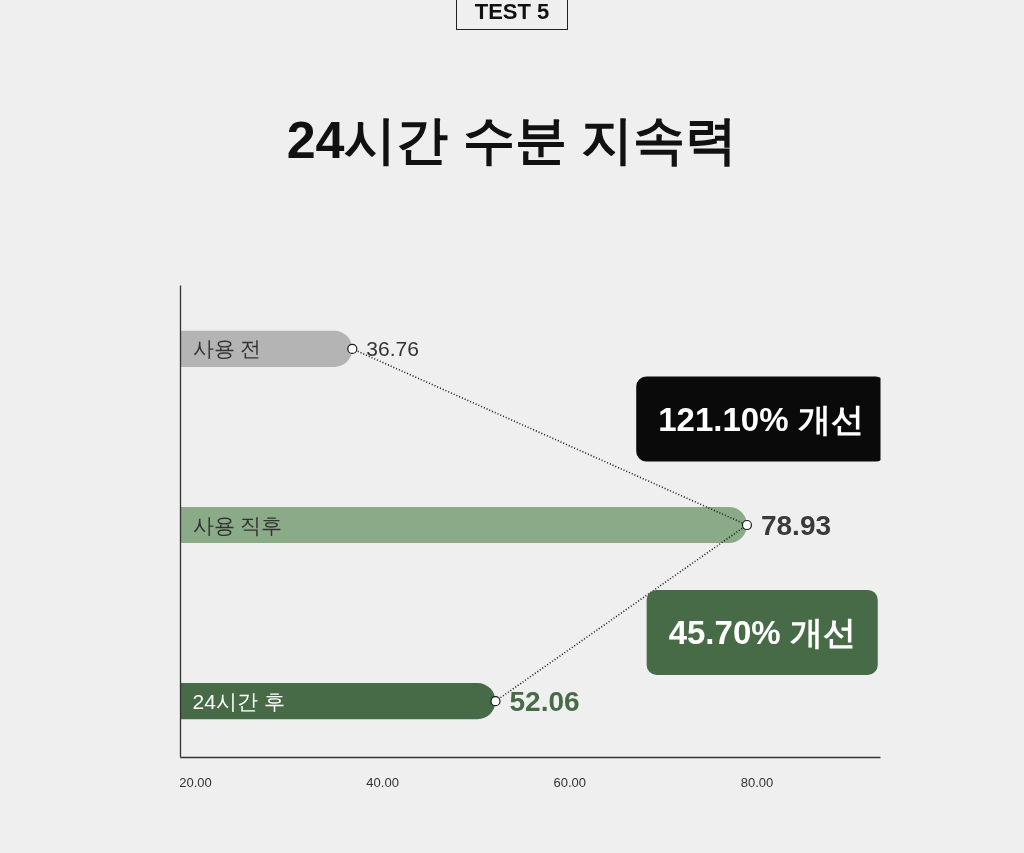  I want to click on x-tick-label: 80.00, so click(757, 782).